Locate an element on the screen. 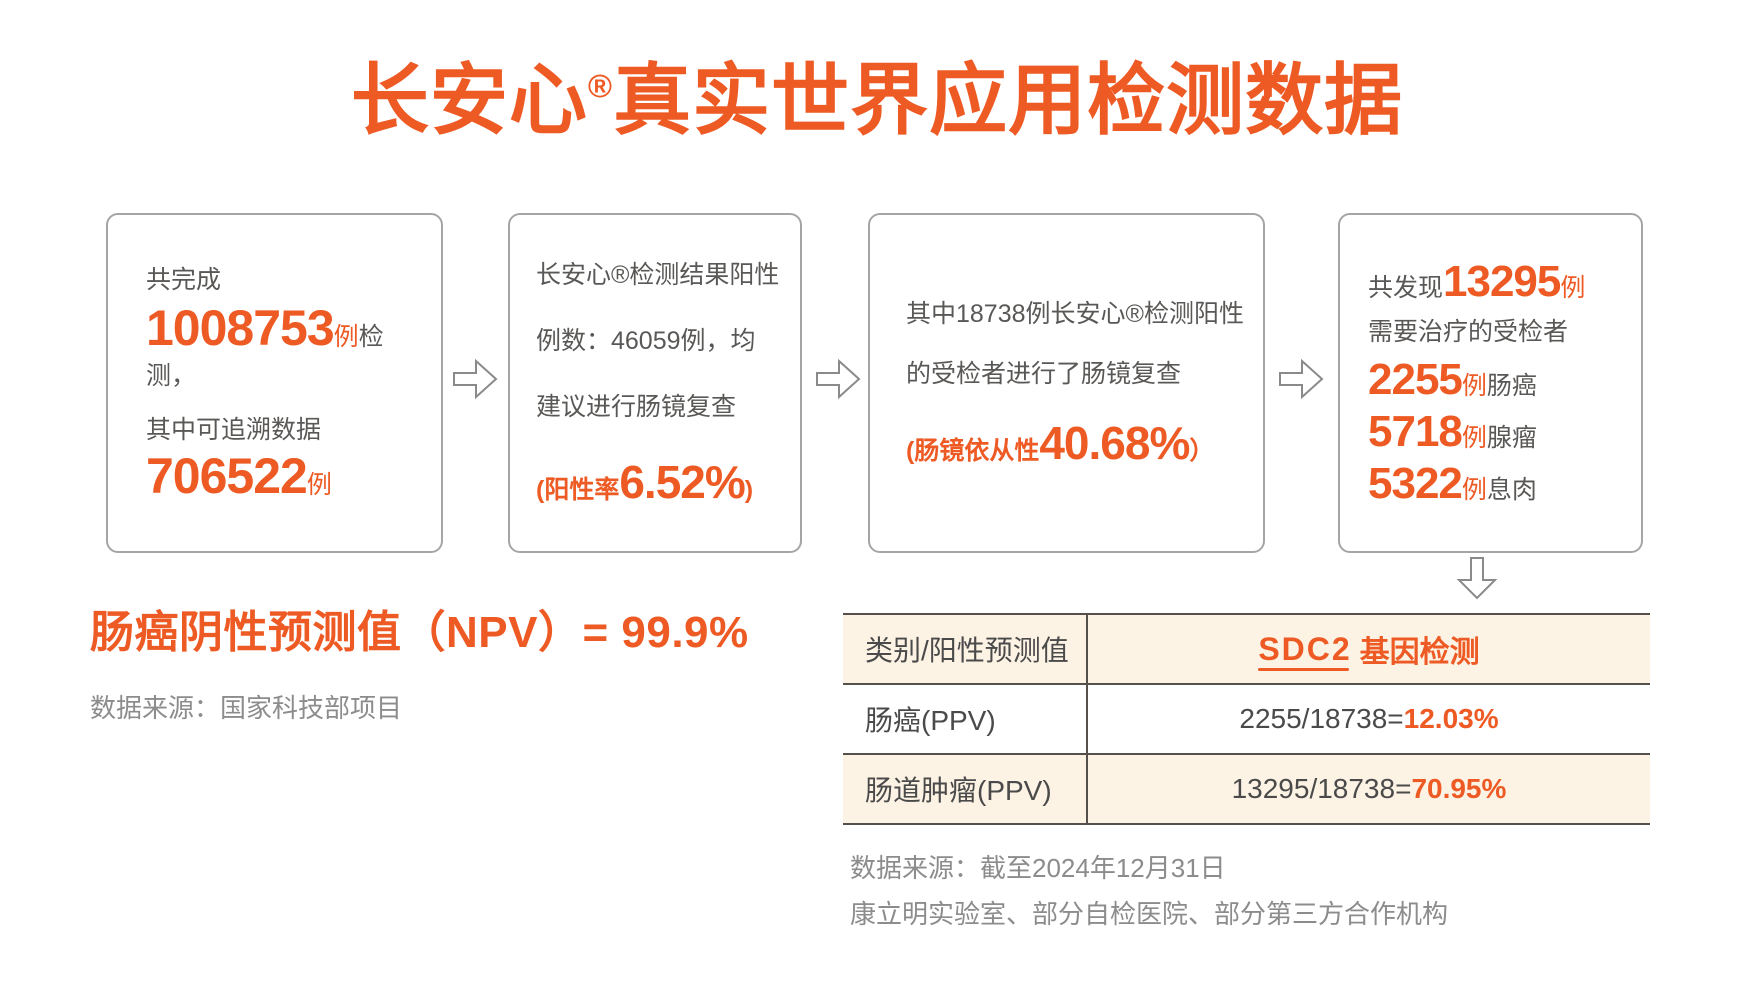 The image size is (1754, 987). box1-line3: 其中可追溯数据 is located at coordinates (234, 430).